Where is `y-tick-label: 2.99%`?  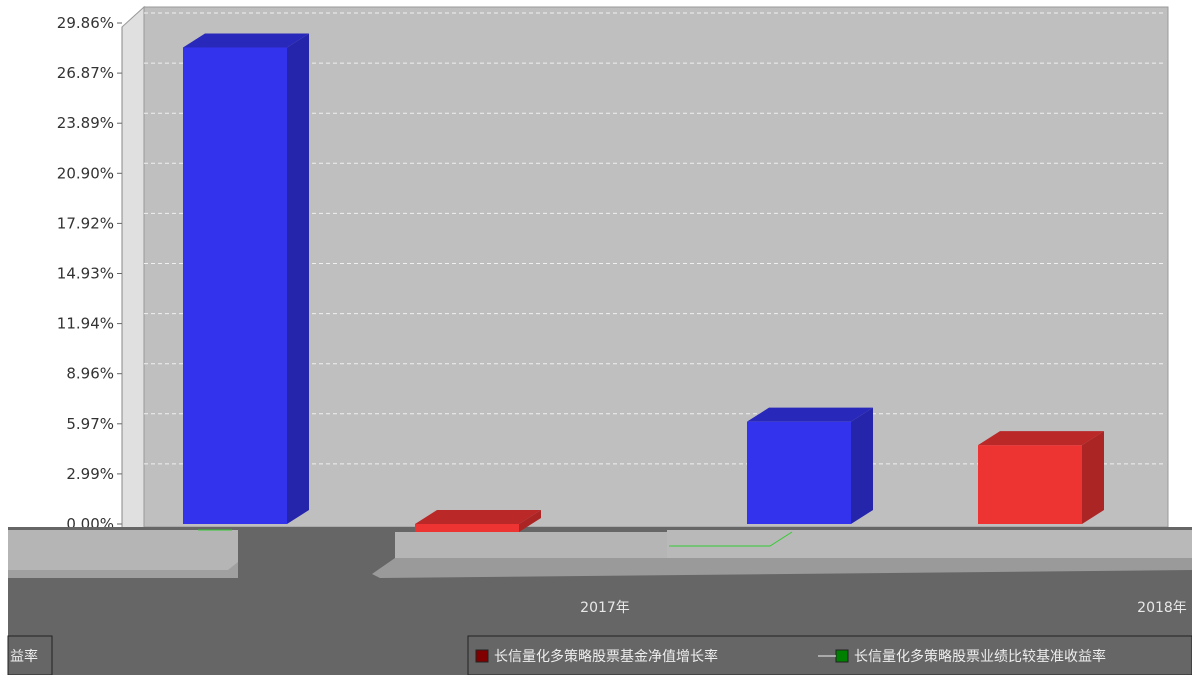
y-tick-label: 2.99% is located at coordinates (90, 474).